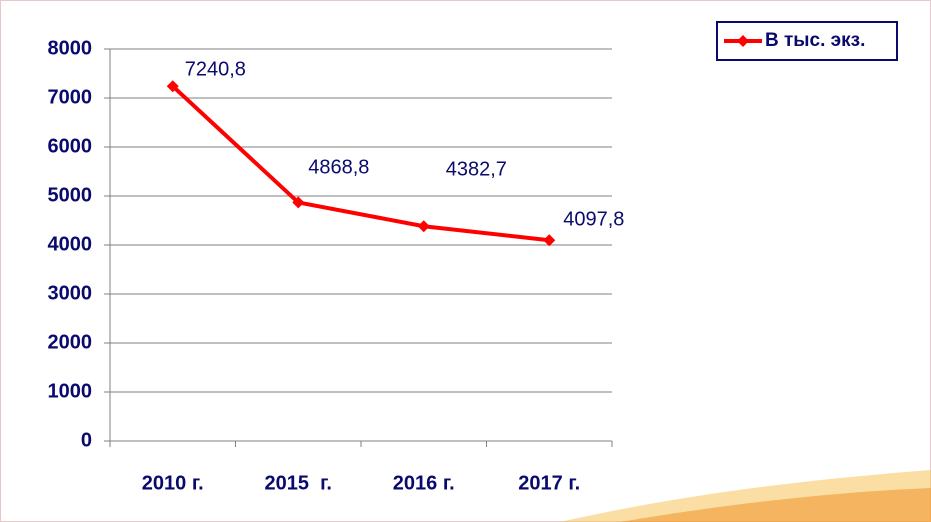  Describe the element at coordinates (424, 483) in the screenshot. I see `x-tick-label: 2016 г.` at that location.